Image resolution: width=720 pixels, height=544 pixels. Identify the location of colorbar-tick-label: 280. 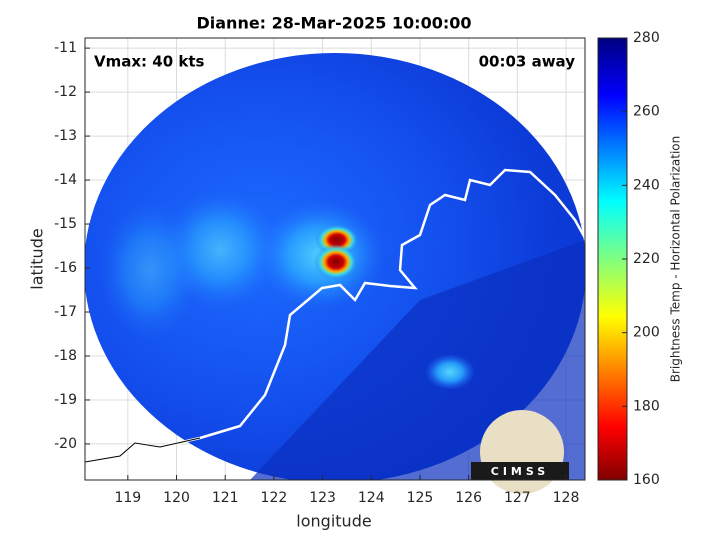
(646, 38).